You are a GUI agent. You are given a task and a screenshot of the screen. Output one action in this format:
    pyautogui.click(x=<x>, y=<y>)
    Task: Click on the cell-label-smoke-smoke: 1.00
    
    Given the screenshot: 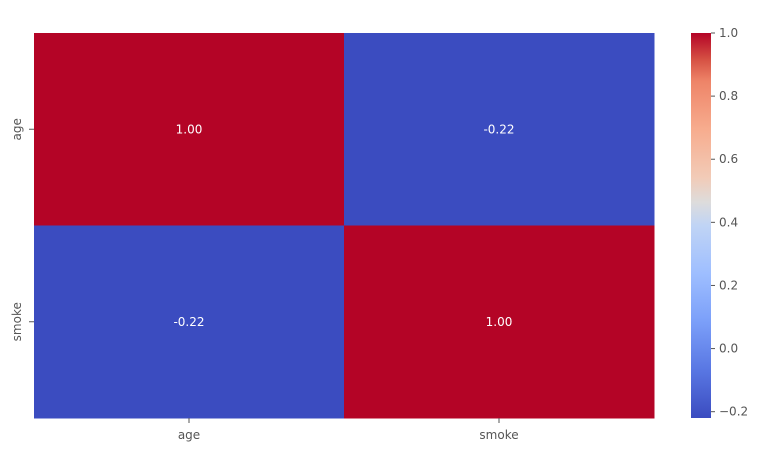 What is the action you would take?
    pyautogui.click(x=499, y=322)
    